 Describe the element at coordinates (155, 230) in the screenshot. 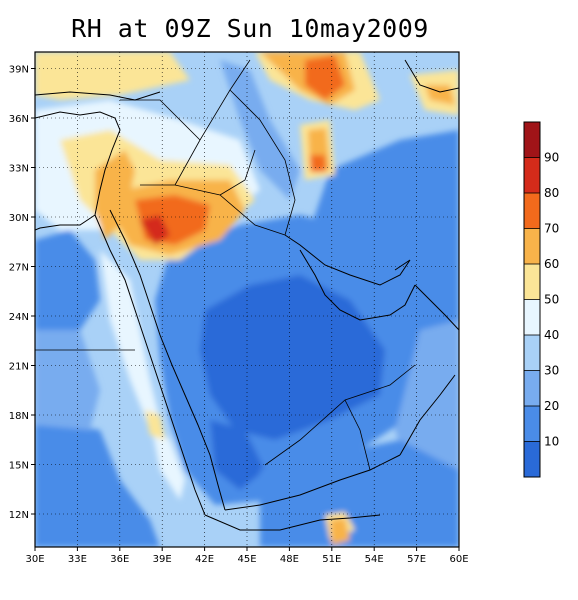

I see `field-90-jordan` at that location.